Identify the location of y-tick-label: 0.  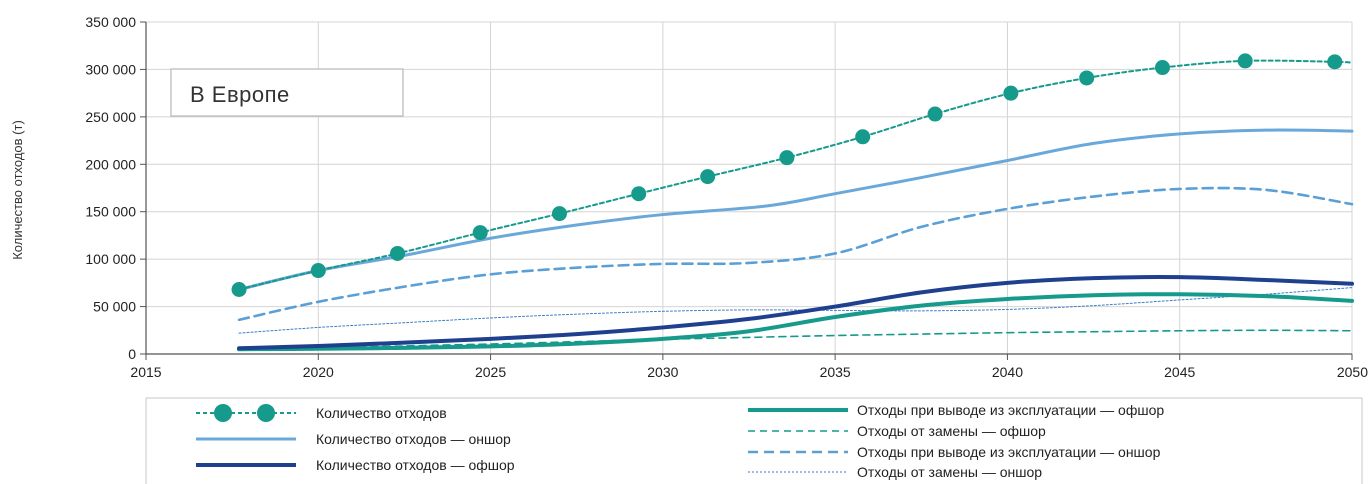
(132, 354).